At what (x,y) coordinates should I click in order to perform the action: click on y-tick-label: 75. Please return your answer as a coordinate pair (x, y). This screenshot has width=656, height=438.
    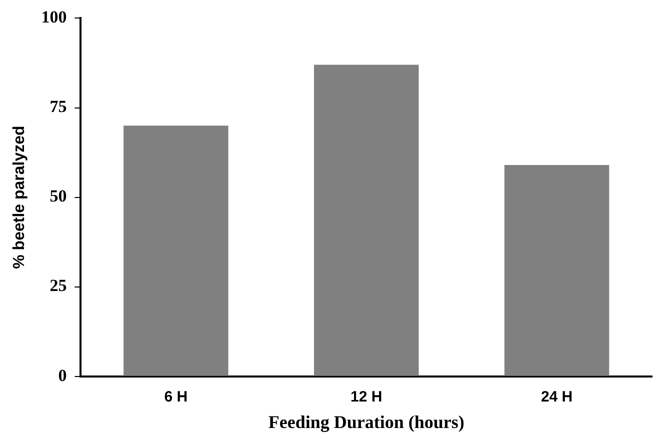
    Looking at the image, I should click on (58, 106).